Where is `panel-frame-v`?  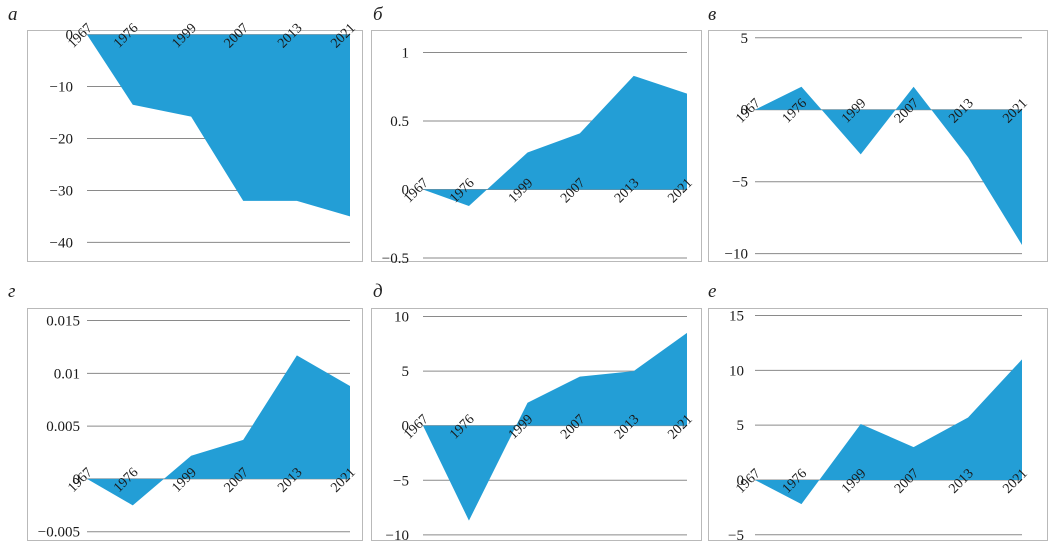 panel-frame-v is located at coordinates (878, 146).